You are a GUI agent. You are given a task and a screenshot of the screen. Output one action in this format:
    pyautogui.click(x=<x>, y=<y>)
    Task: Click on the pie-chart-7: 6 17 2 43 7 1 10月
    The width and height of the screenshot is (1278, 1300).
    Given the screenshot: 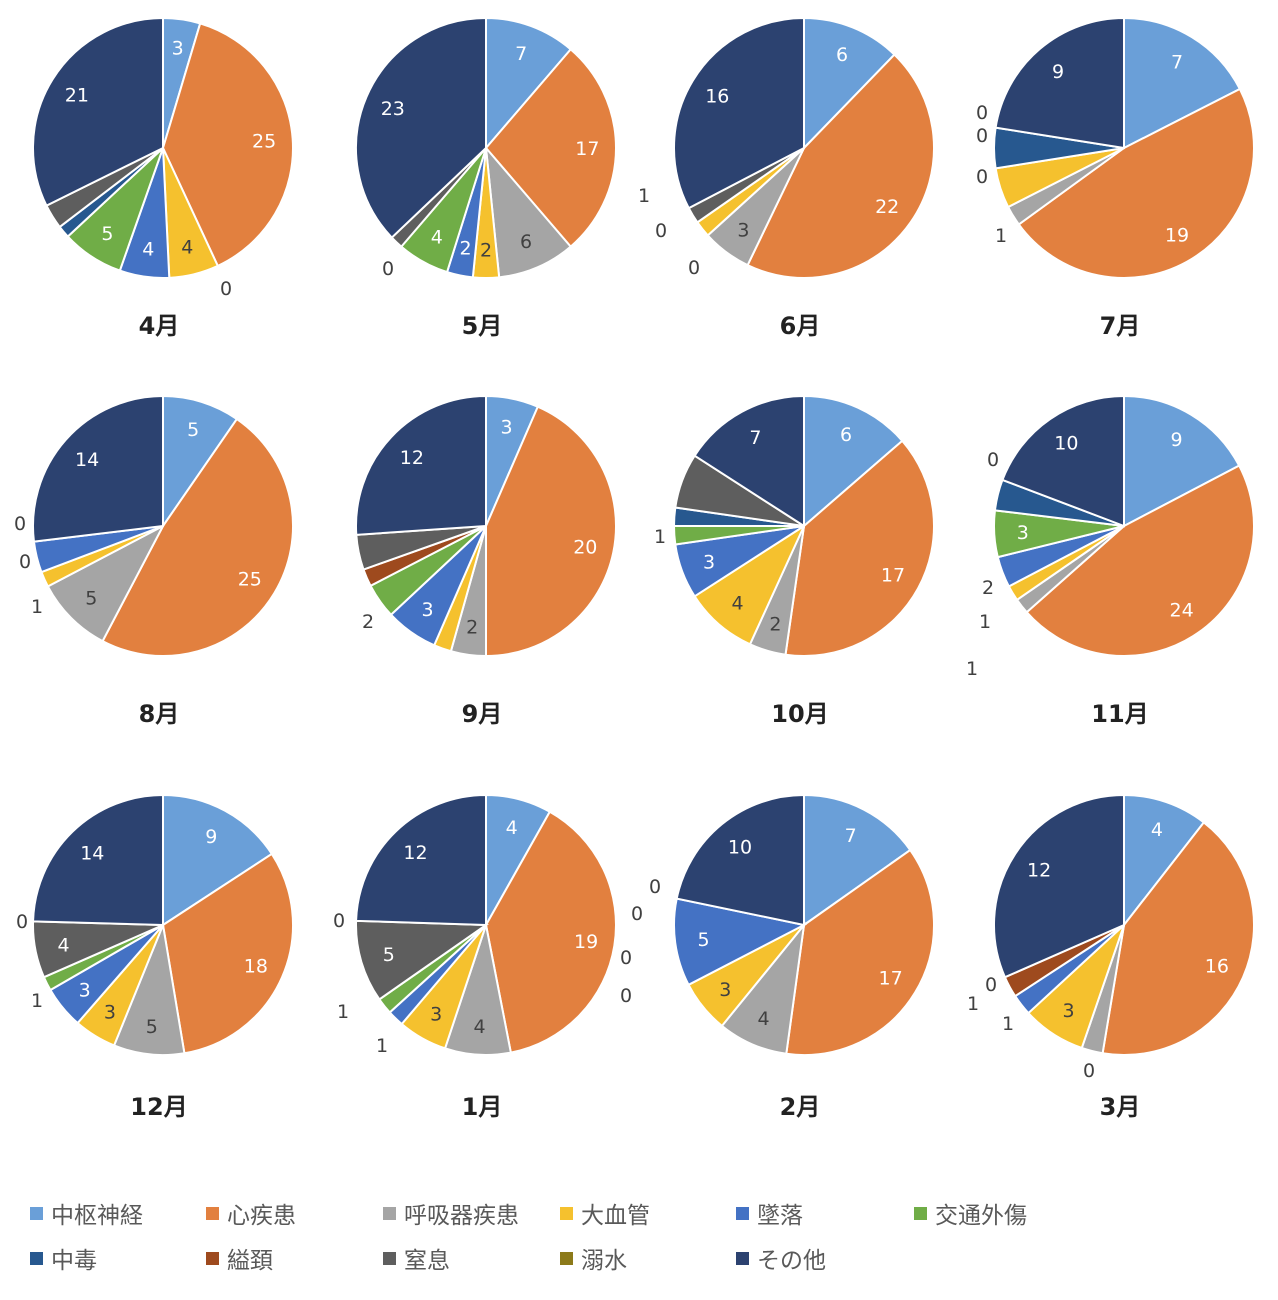 What is the action you would take?
    pyautogui.click(x=795, y=561)
    